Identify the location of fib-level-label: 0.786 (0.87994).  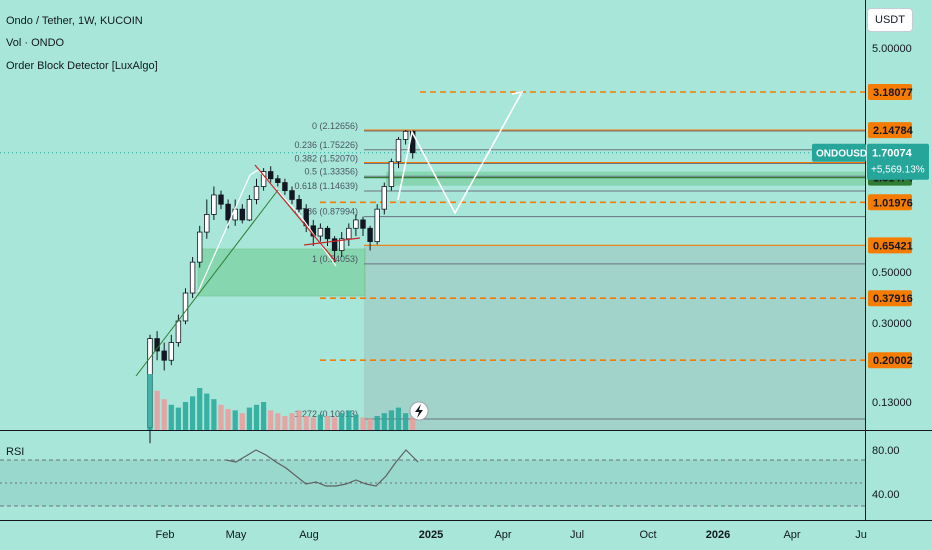
(326, 212).